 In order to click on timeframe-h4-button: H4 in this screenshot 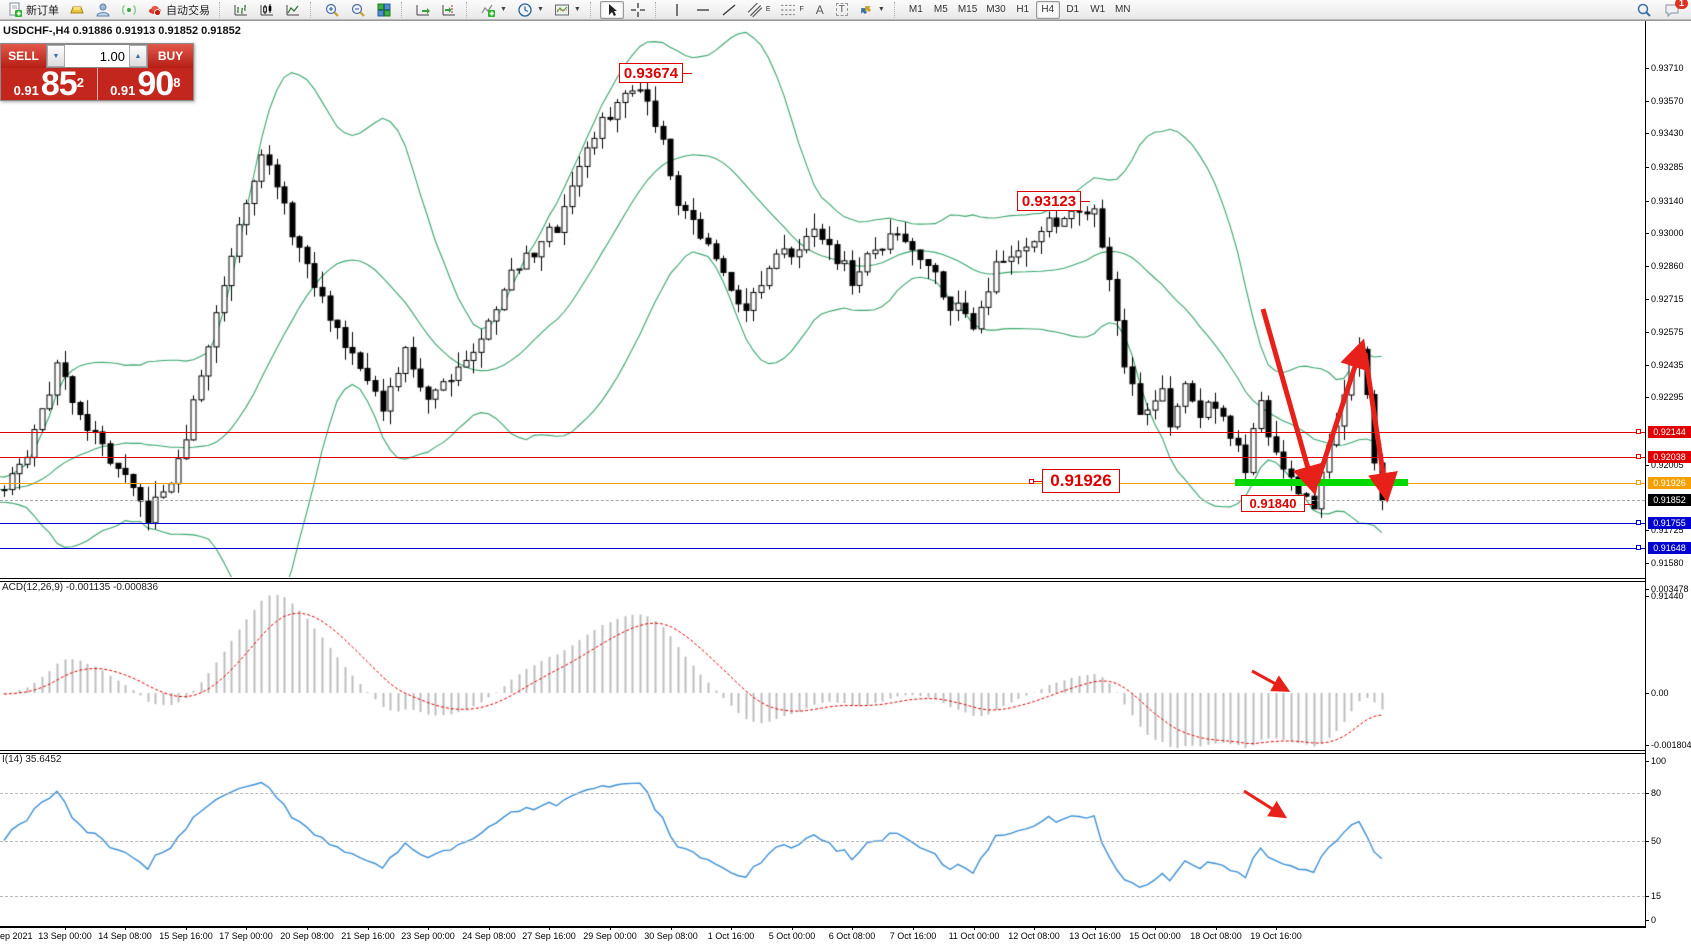, I will do `click(1047, 9)`.